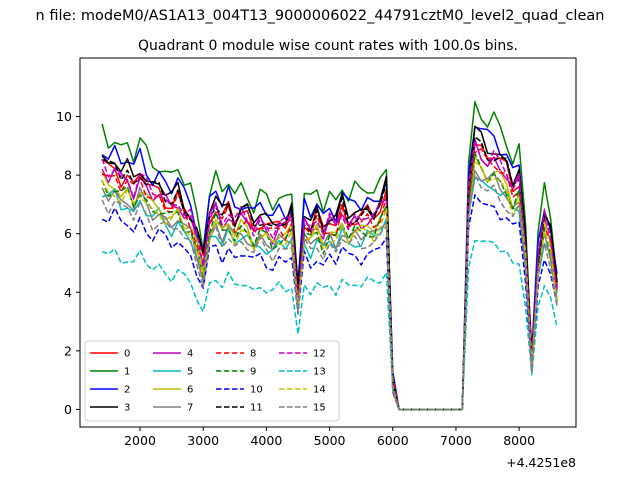  Describe the element at coordinates (127, 390) in the screenshot. I see `legend-label-2: 2` at that location.